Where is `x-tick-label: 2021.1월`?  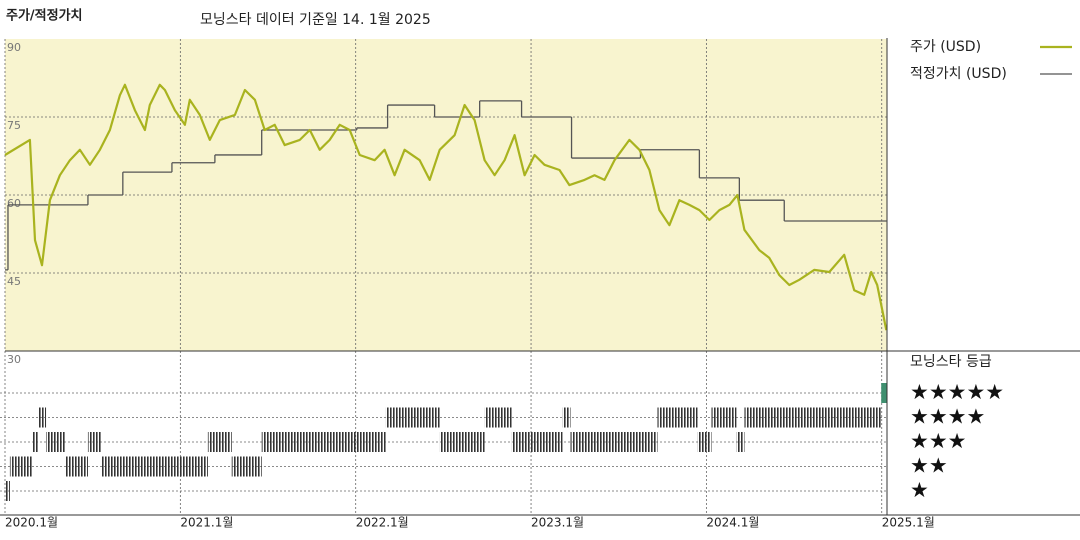
x-tick-label: 2021.1월 is located at coordinates (206, 523).